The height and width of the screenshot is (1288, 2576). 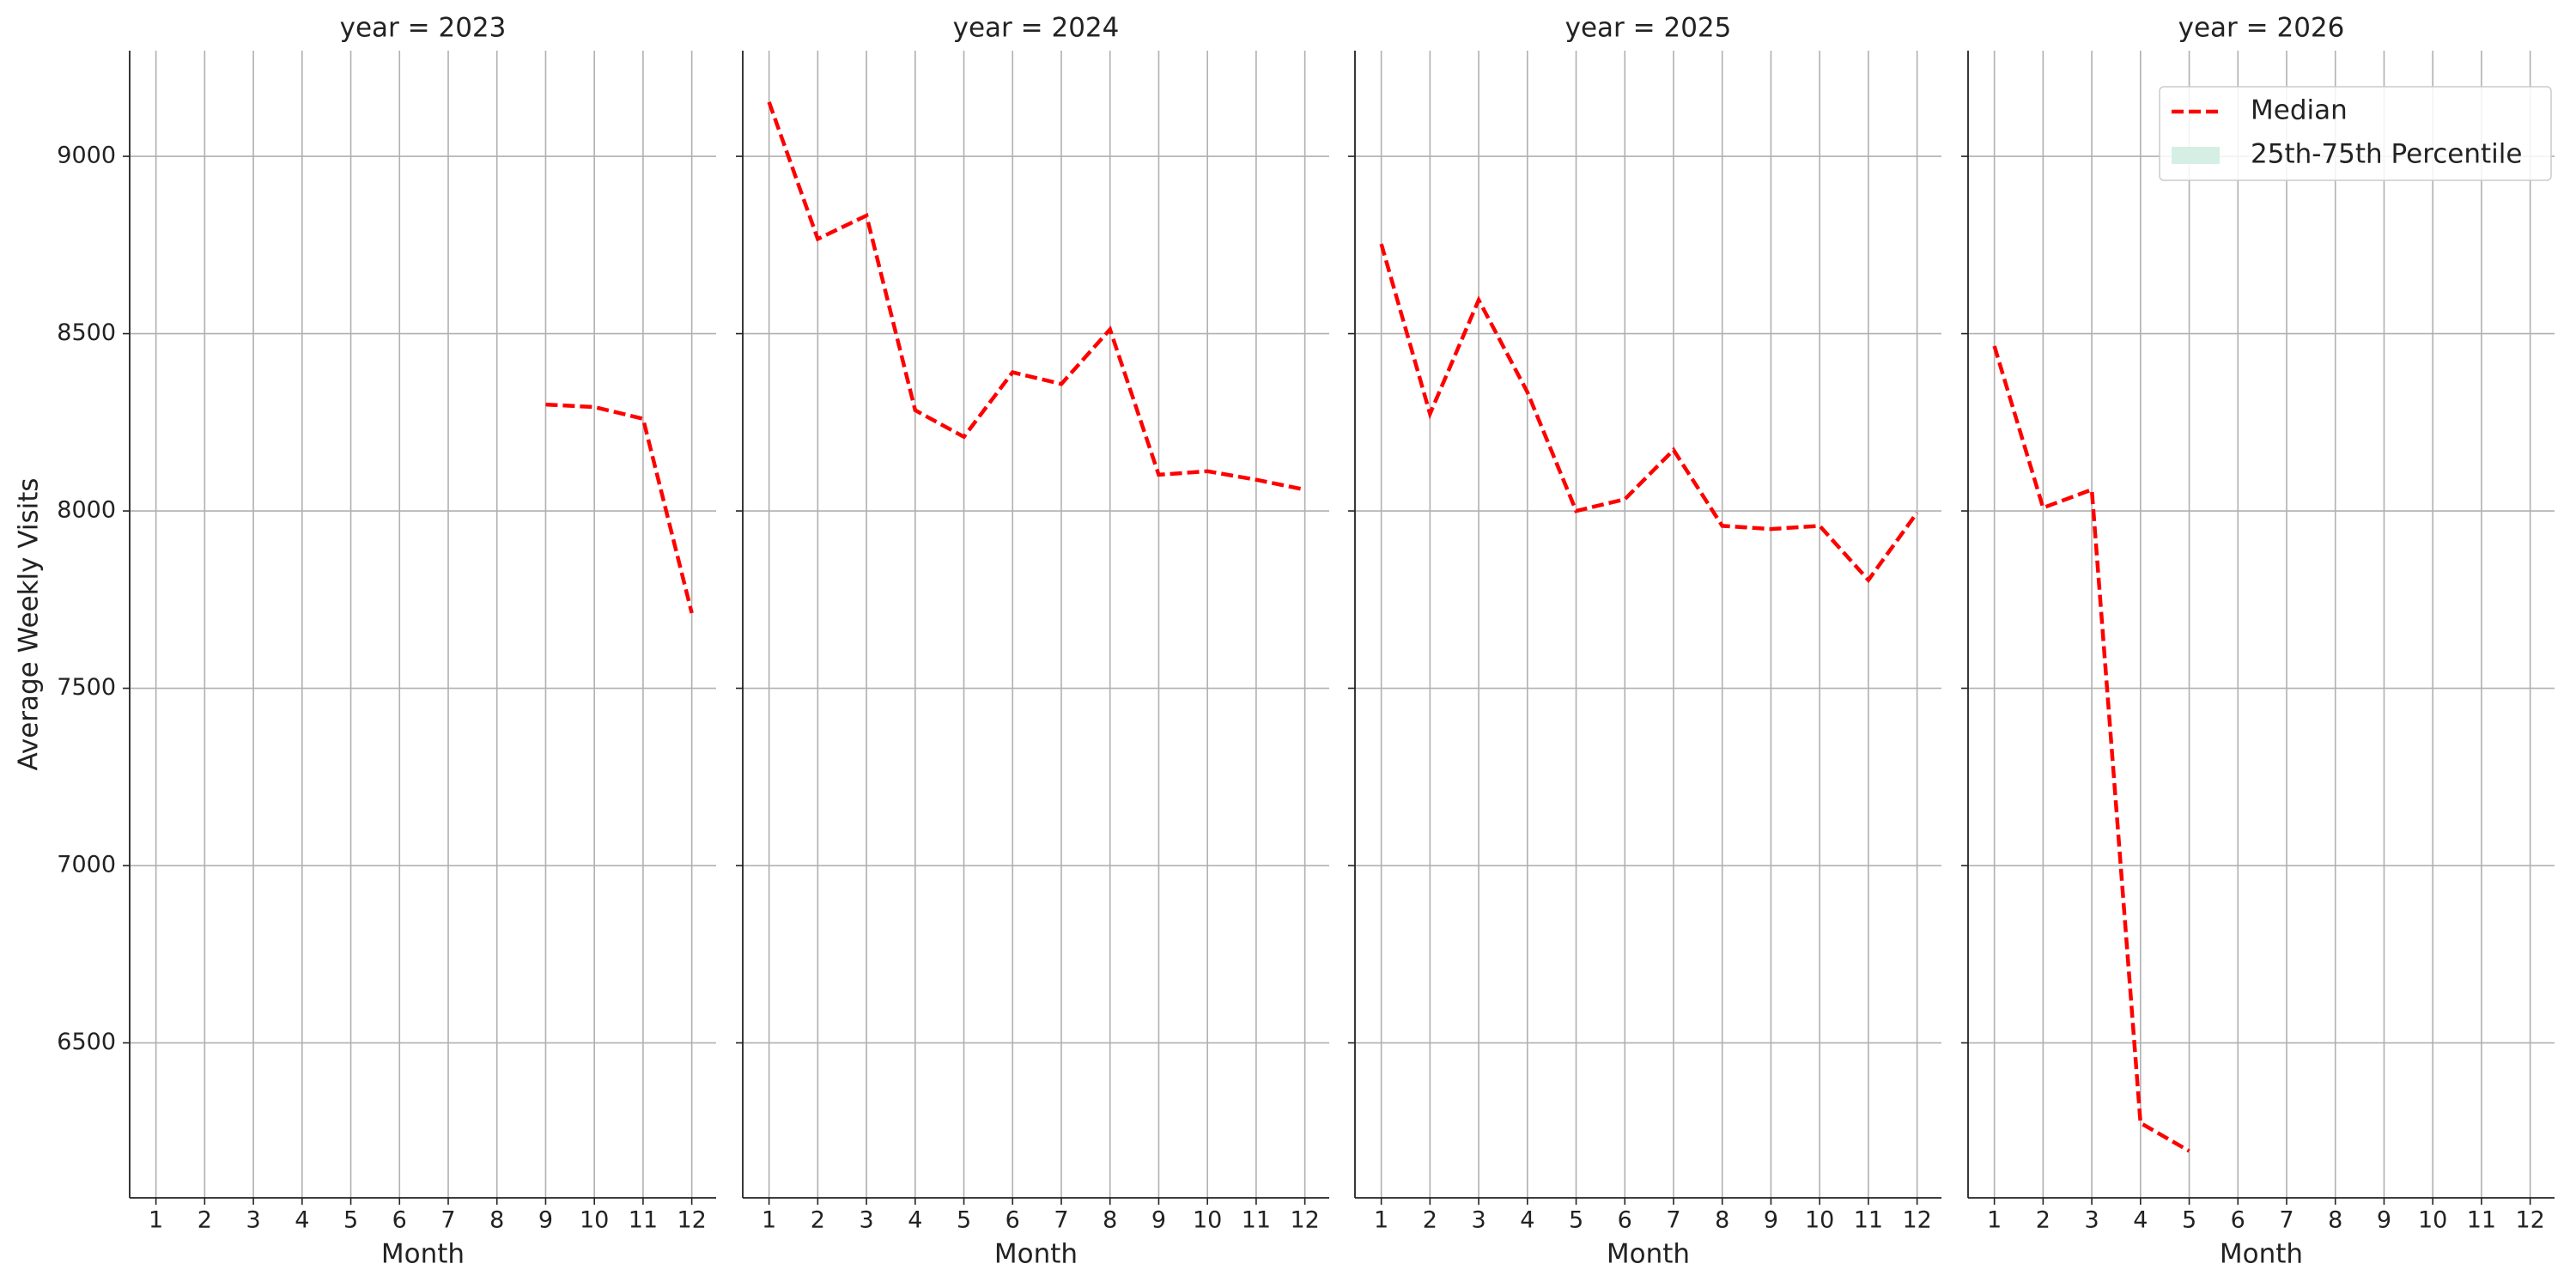 What do you see at coordinates (2196, 155) in the screenshot?
I see `legend-swatch` at bounding box center [2196, 155].